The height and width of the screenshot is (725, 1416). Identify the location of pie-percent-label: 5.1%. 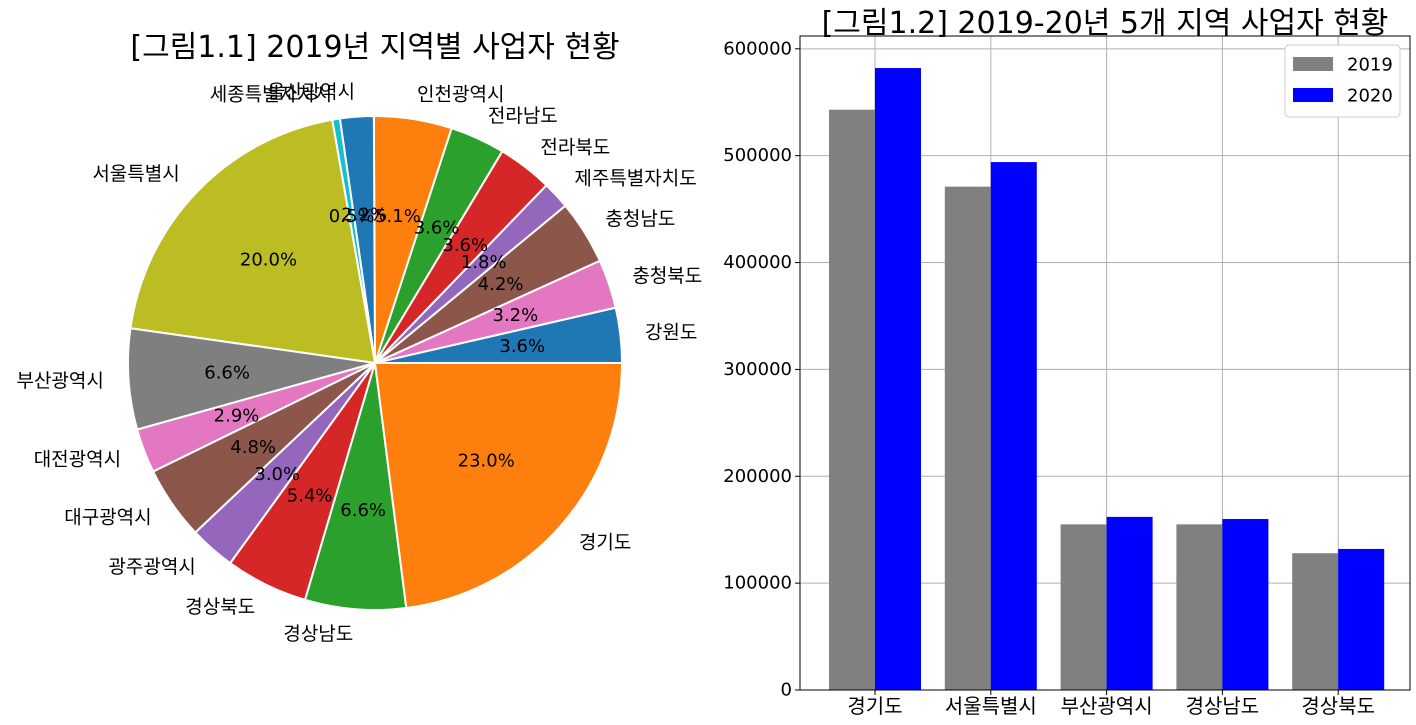
(398, 216).